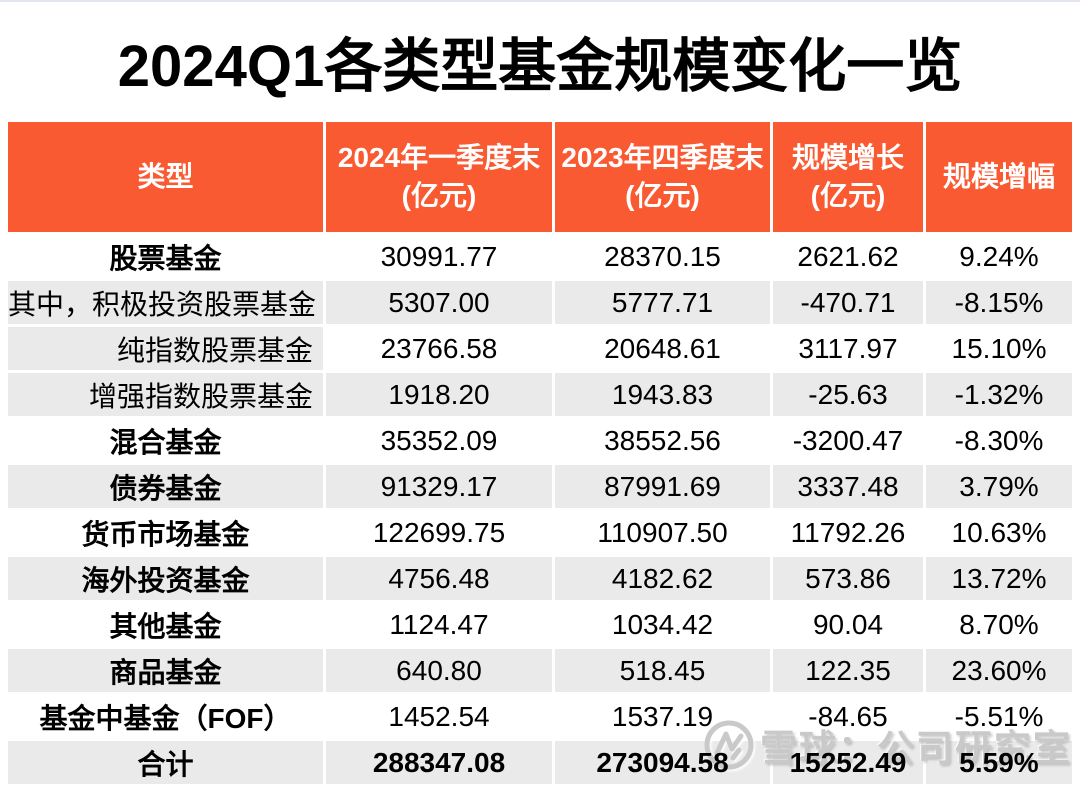 This screenshot has width=1080, height=787. Describe the element at coordinates (999, 440) in the screenshot. I see `cell-text: -8.30%` at that location.